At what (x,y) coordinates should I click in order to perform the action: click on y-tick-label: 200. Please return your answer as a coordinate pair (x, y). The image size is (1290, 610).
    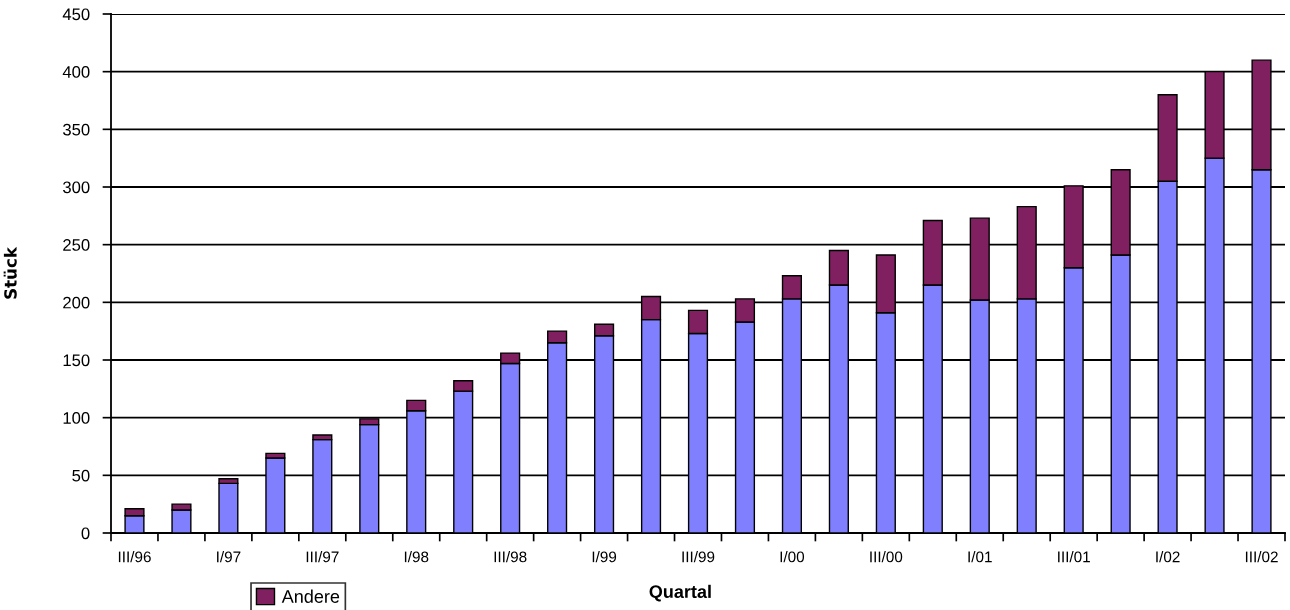
    Looking at the image, I should click on (76, 302).